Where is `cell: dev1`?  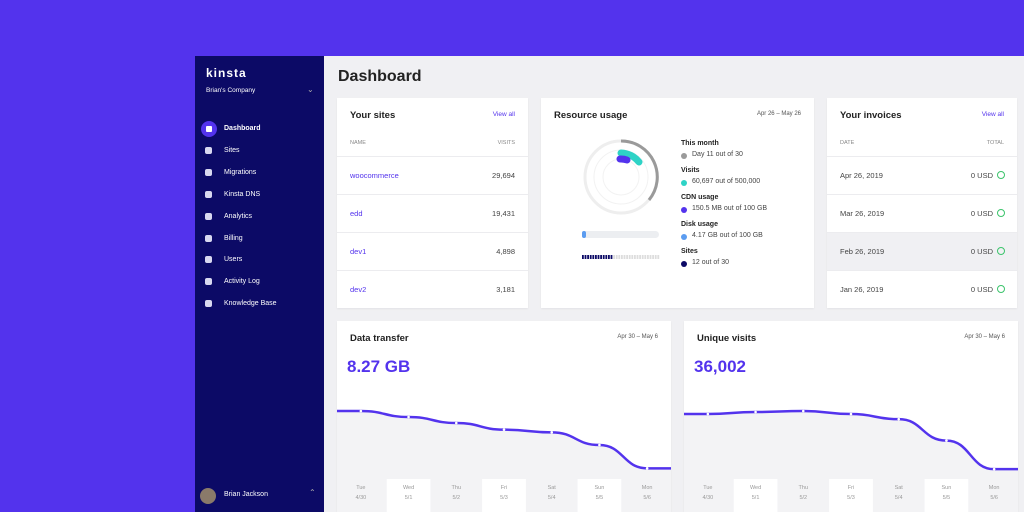
cell: dev1 is located at coordinates (358, 251).